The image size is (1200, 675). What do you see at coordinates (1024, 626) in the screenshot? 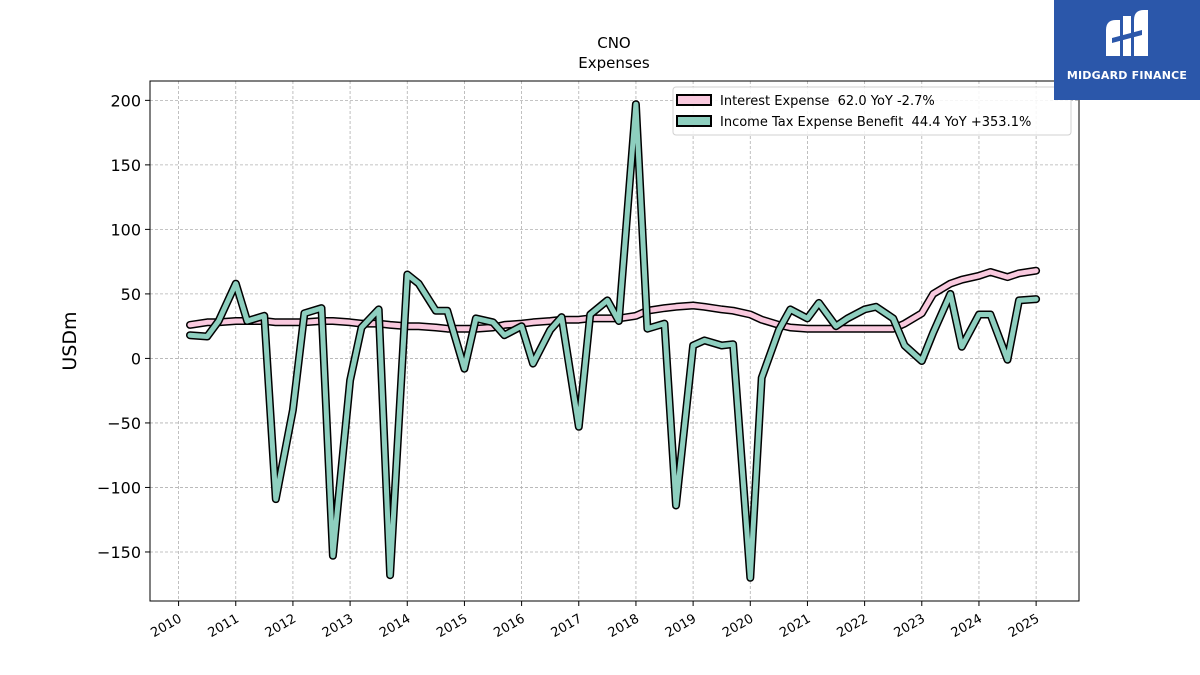
I see `x-tick-label: 2025` at bounding box center [1024, 626].